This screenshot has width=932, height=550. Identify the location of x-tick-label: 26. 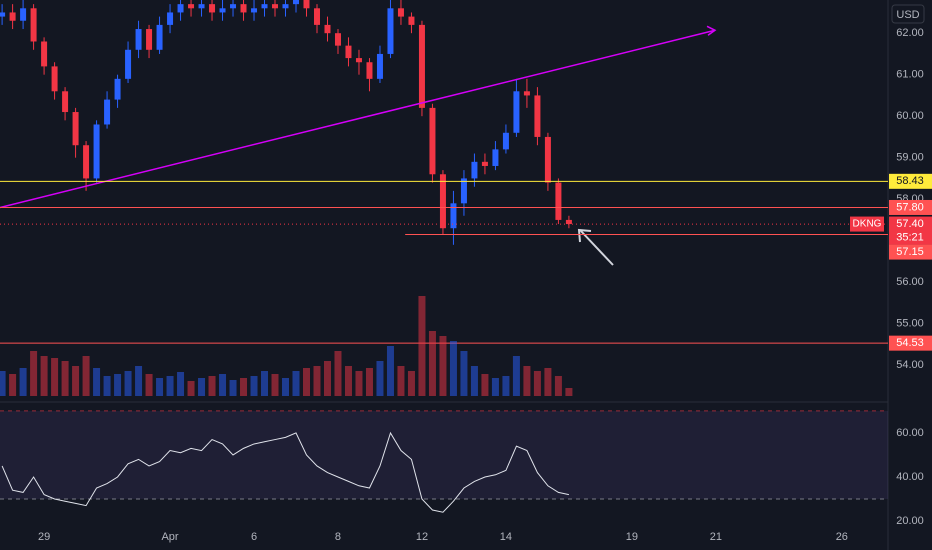
(842, 537).